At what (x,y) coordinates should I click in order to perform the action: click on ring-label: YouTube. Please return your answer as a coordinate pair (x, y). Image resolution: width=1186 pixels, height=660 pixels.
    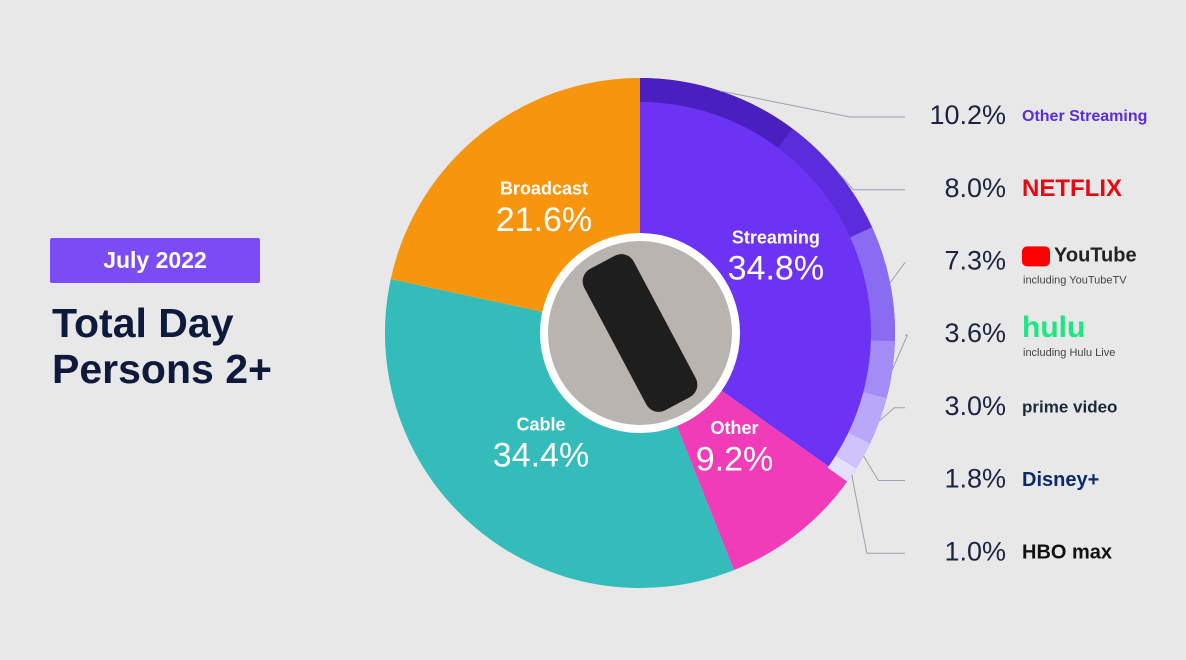
    Looking at the image, I should click on (1095, 256).